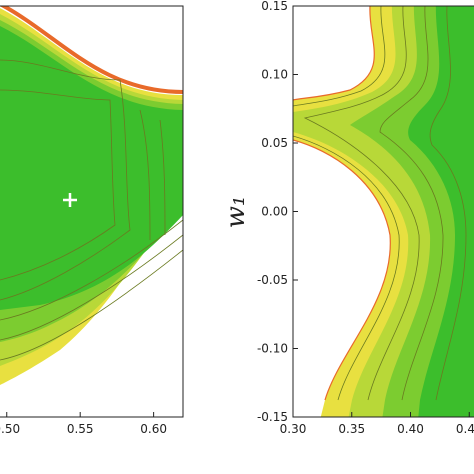  Describe the element at coordinates (272, 417) in the screenshot. I see `y-tick-label: -0.15` at that location.